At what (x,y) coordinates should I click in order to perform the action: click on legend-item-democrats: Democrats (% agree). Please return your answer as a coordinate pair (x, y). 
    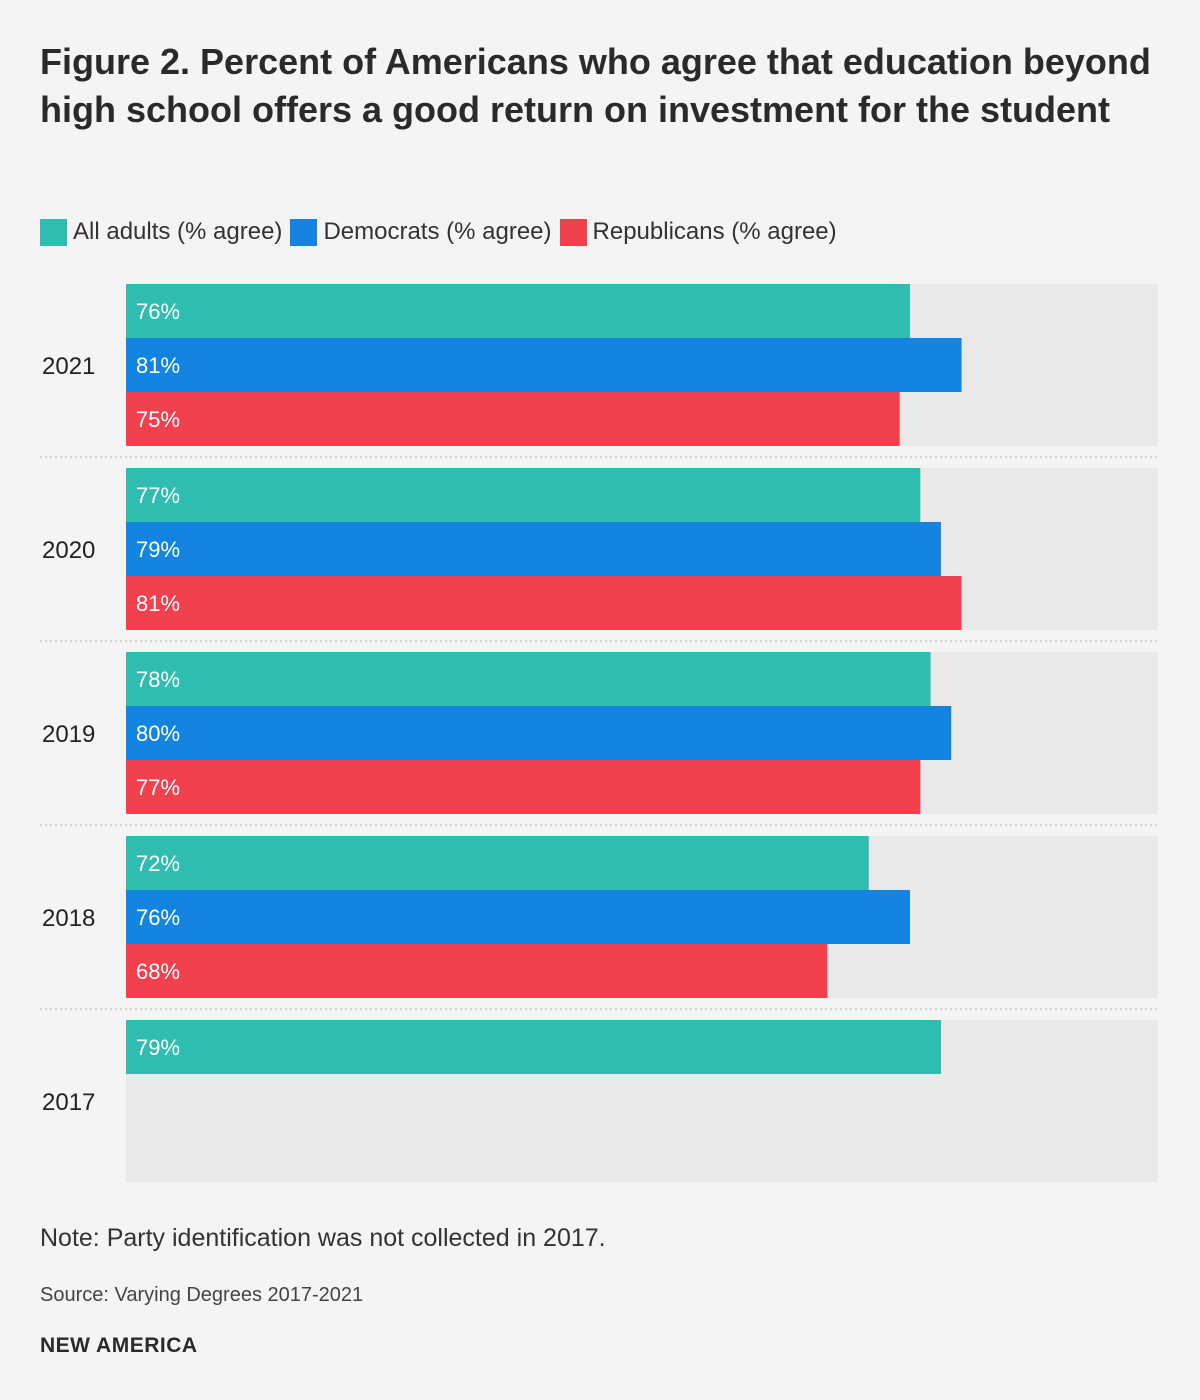
    Looking at the image, I should click on (421, 232).